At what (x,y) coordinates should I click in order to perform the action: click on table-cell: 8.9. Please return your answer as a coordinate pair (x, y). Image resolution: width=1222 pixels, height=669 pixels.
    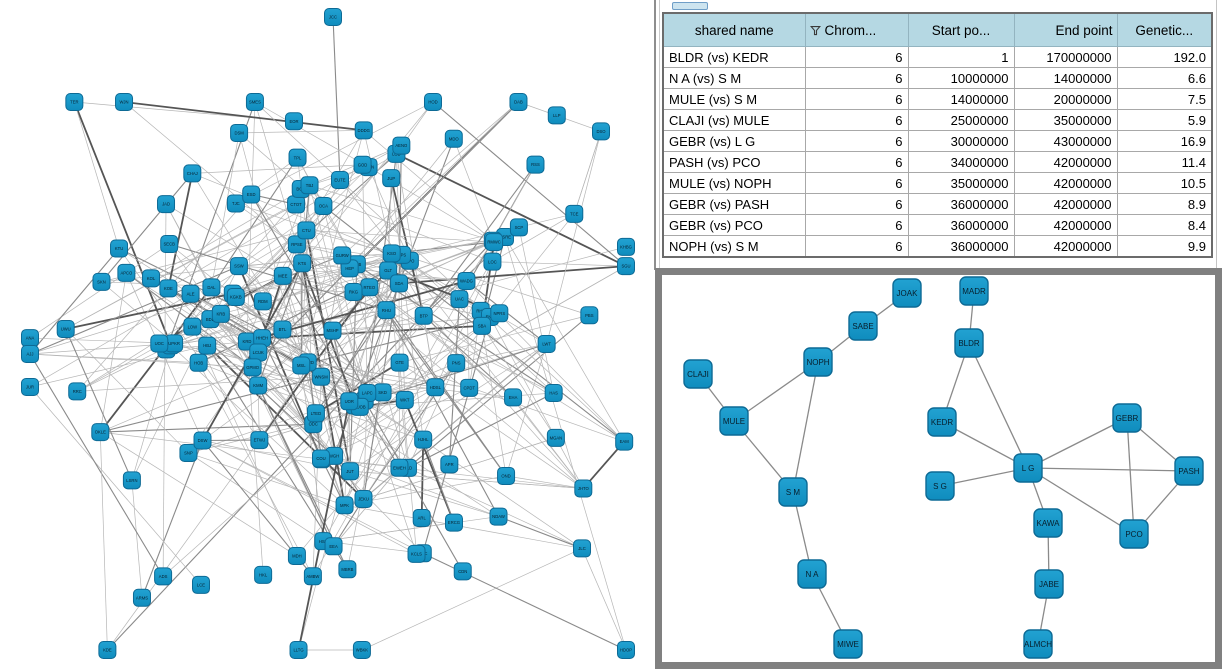
    Looking at the image, I should click on (1164, 204).